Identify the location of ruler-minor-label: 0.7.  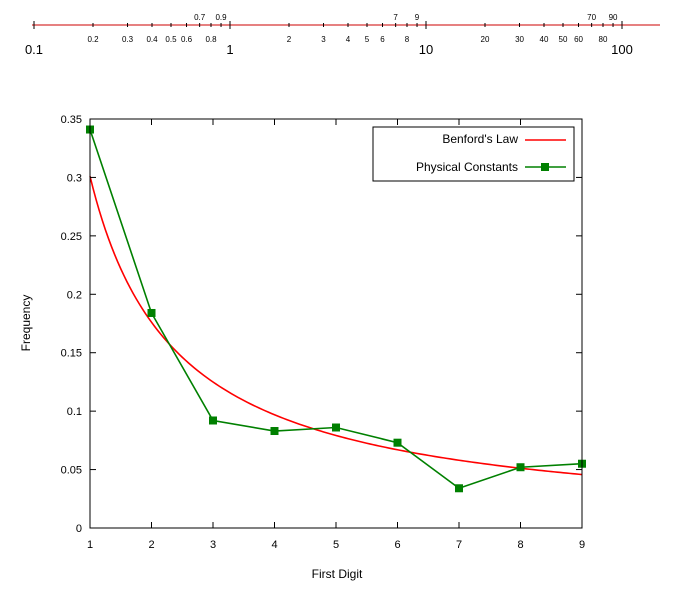
(200, 17).